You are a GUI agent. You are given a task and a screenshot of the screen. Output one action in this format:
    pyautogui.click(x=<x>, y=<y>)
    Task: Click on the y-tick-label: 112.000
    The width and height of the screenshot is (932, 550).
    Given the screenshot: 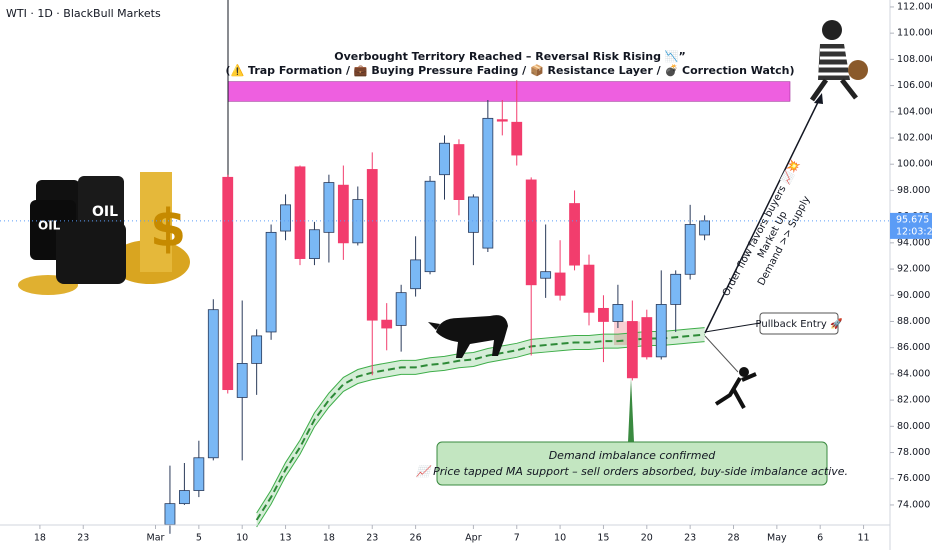 What is the action you would take?
    pyautogui.click(x=914, y=6)
    